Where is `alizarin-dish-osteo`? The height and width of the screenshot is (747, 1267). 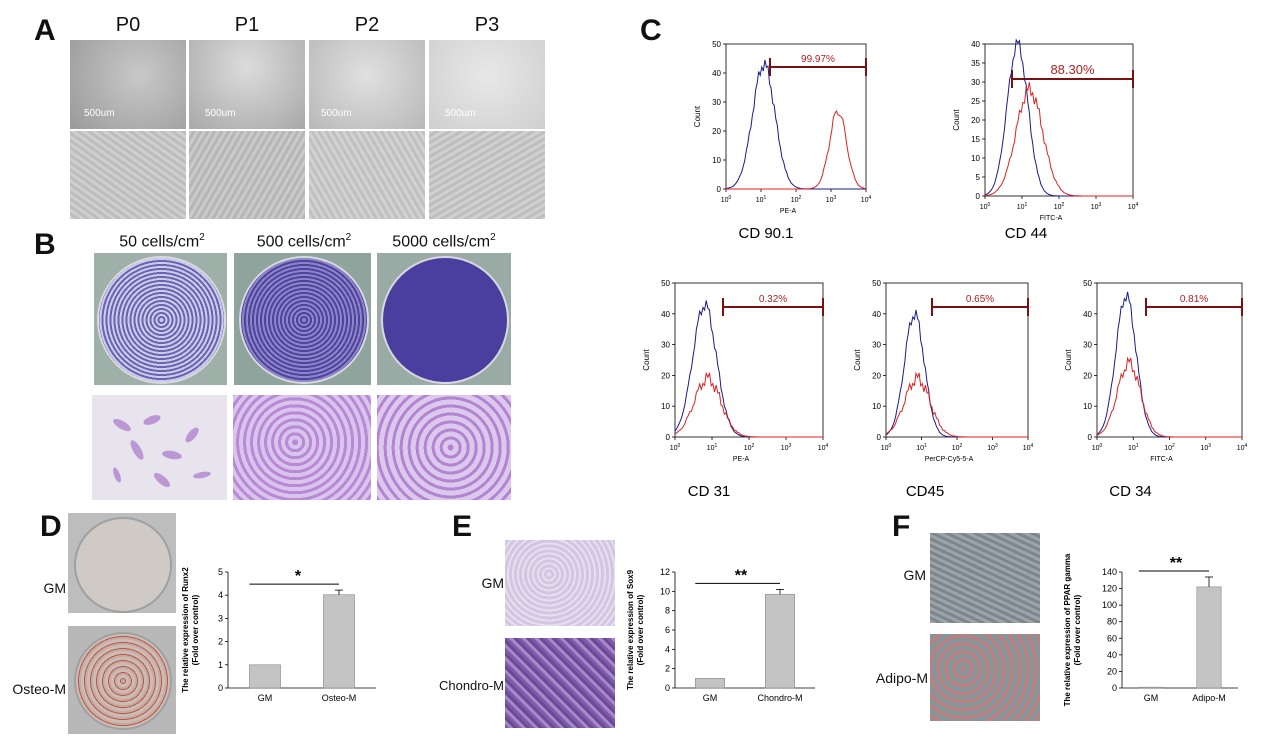
alizarin-dish-osteo is located at coordinates (122, 680).